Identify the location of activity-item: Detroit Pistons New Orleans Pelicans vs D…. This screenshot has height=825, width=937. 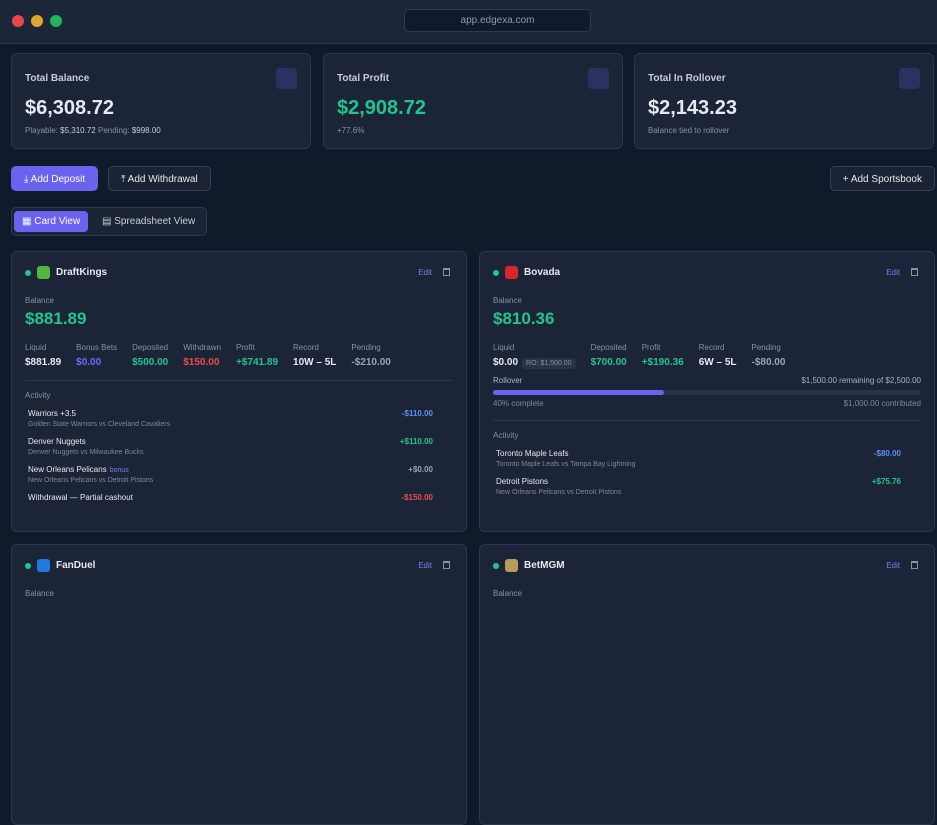
(707, 486).